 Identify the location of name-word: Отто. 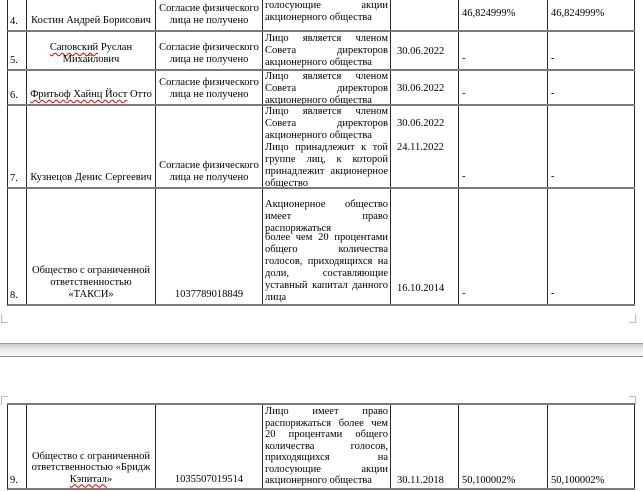
(139, 94).